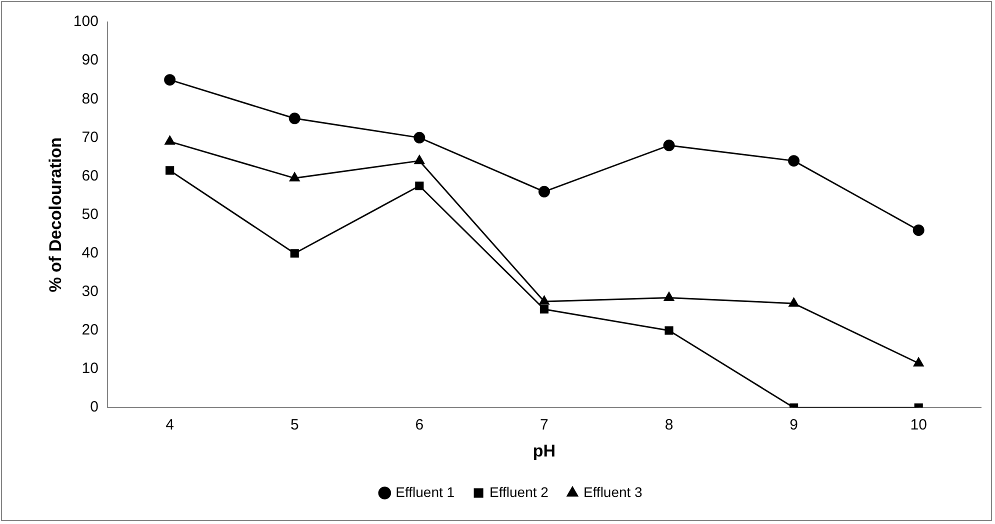  I want to click on y-tick-label: 40, so click(90, 253).